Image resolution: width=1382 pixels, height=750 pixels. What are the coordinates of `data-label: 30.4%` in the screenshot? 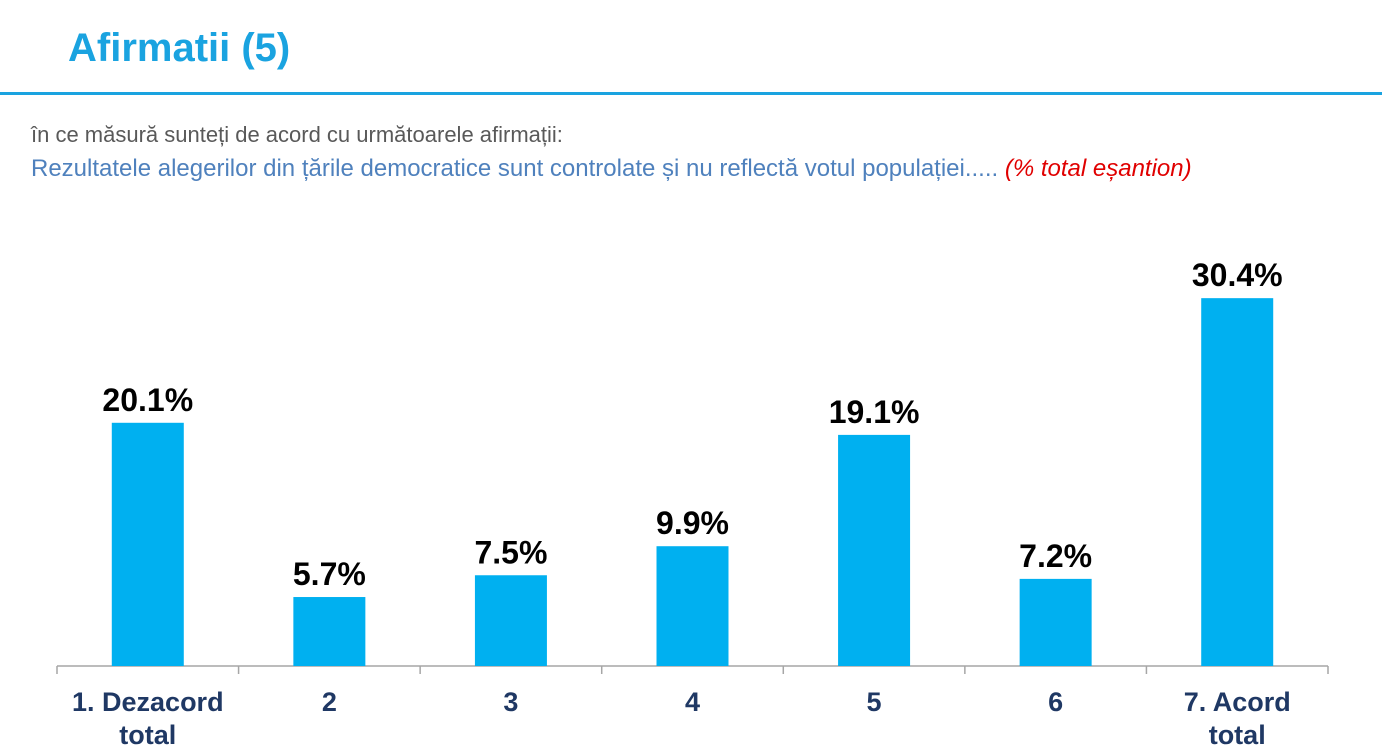 It's located at (1237, 275).